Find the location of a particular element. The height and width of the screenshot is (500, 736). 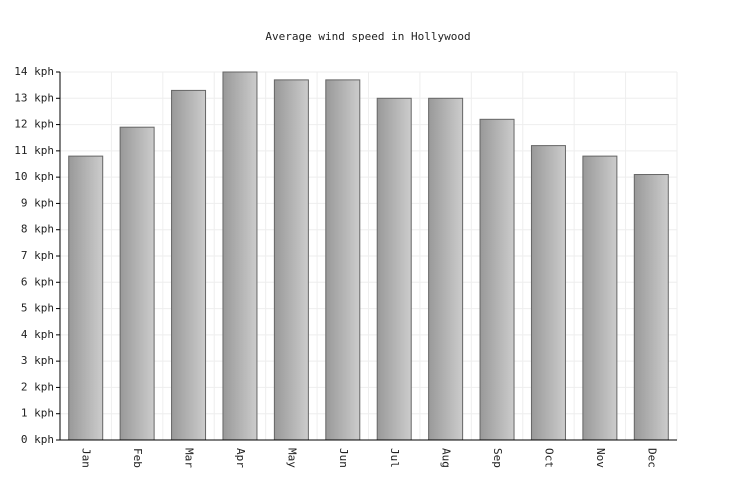

y-tick-label: 3 kph is located at coordinates (37, 360).